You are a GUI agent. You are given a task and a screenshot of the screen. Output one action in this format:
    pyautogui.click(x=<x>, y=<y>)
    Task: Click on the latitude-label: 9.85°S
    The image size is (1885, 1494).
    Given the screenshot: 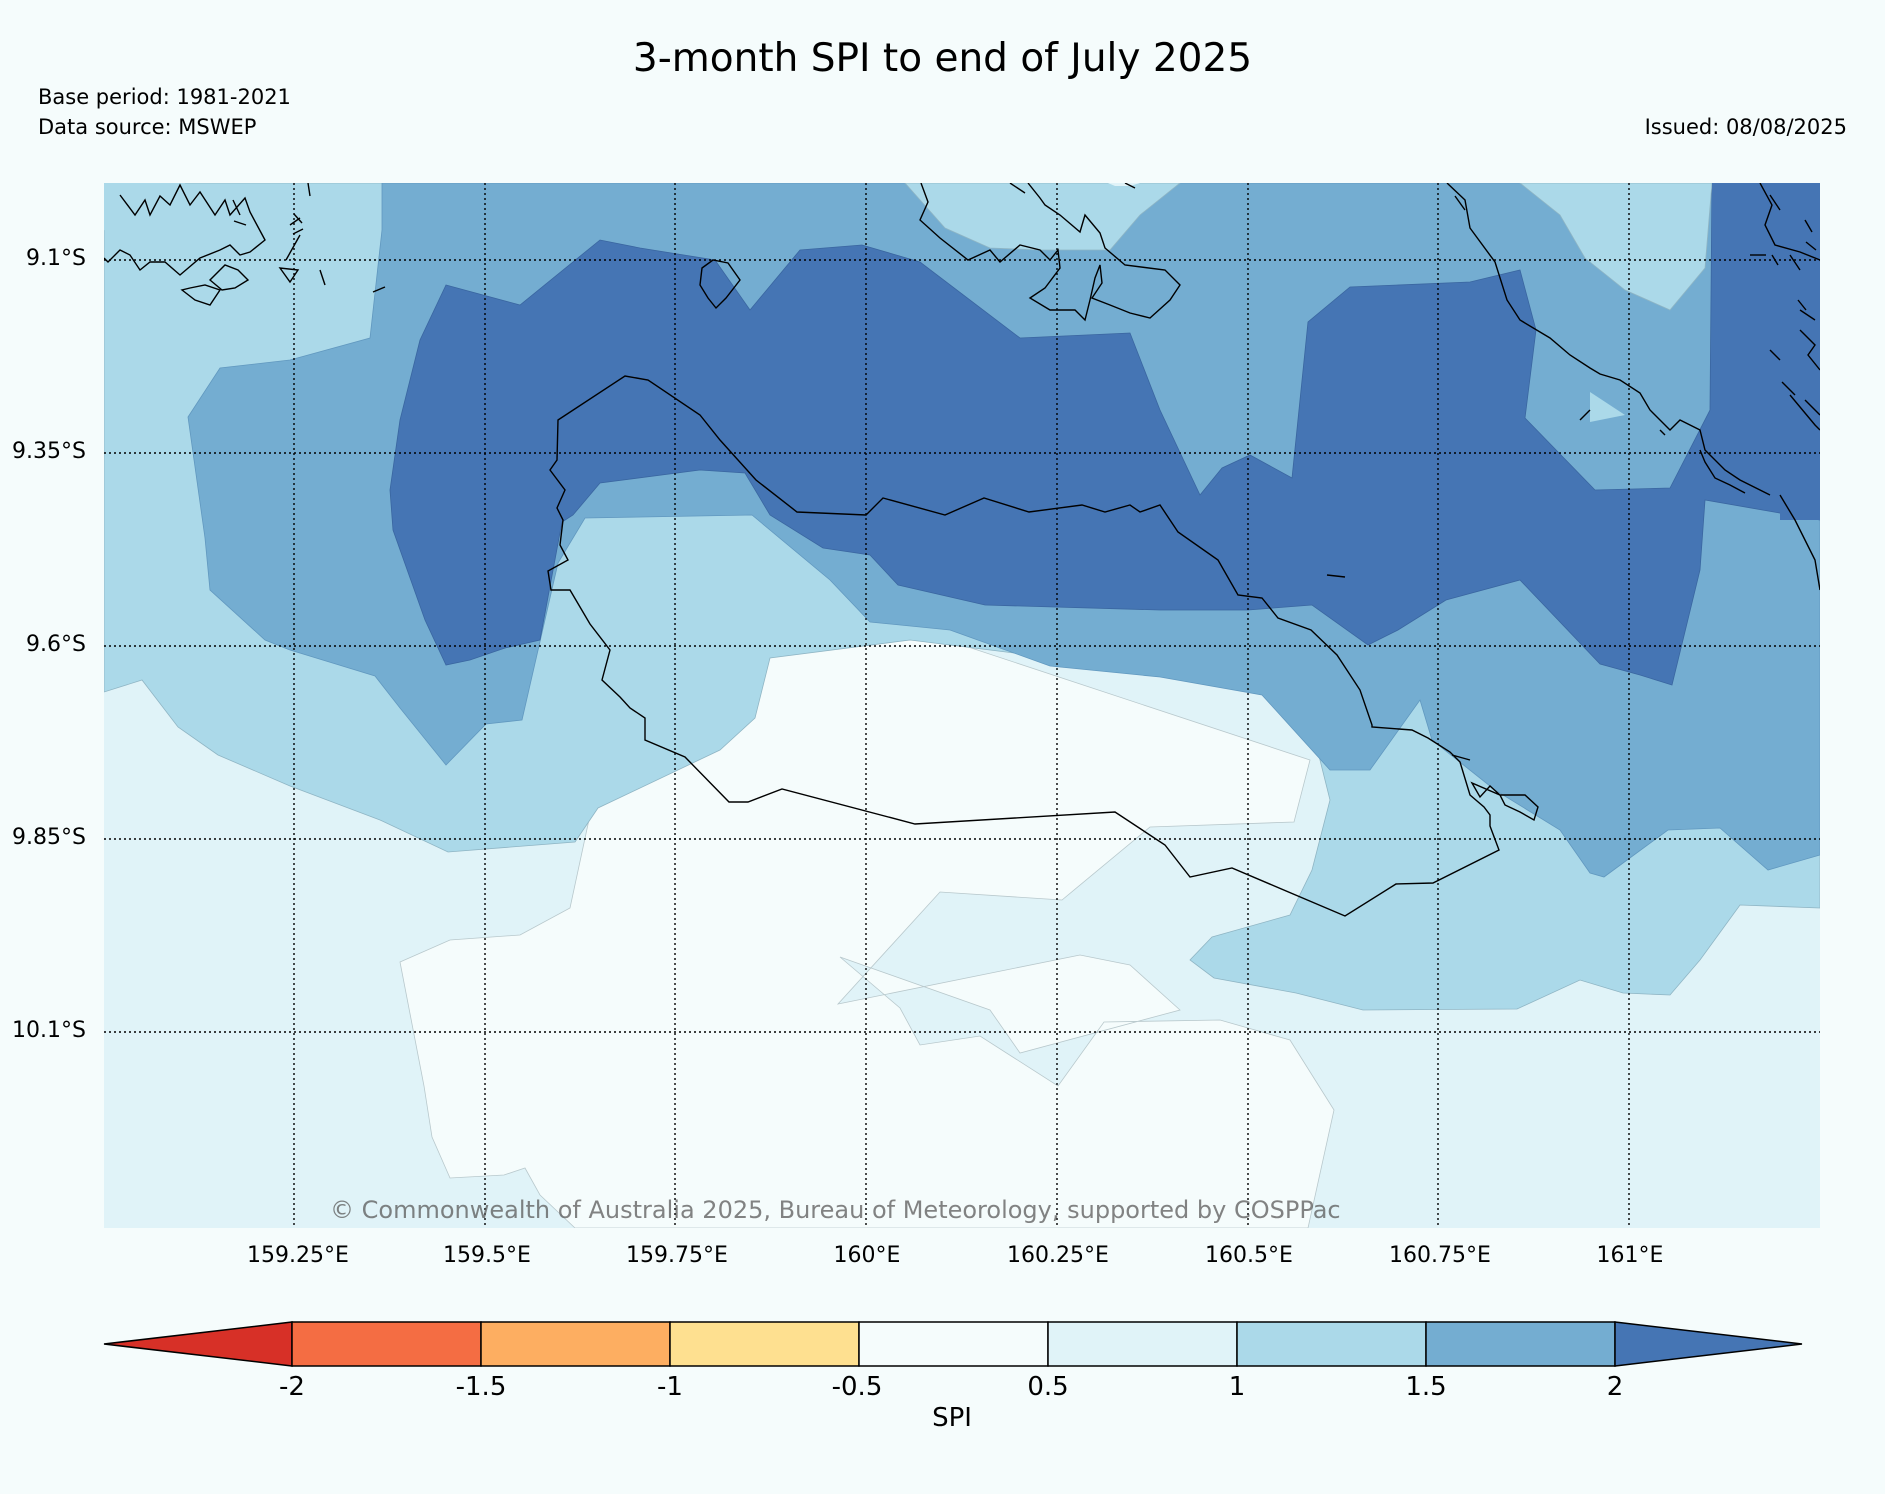 What is the action you would take?
    pyautogui.click(x=49, y=837)
    